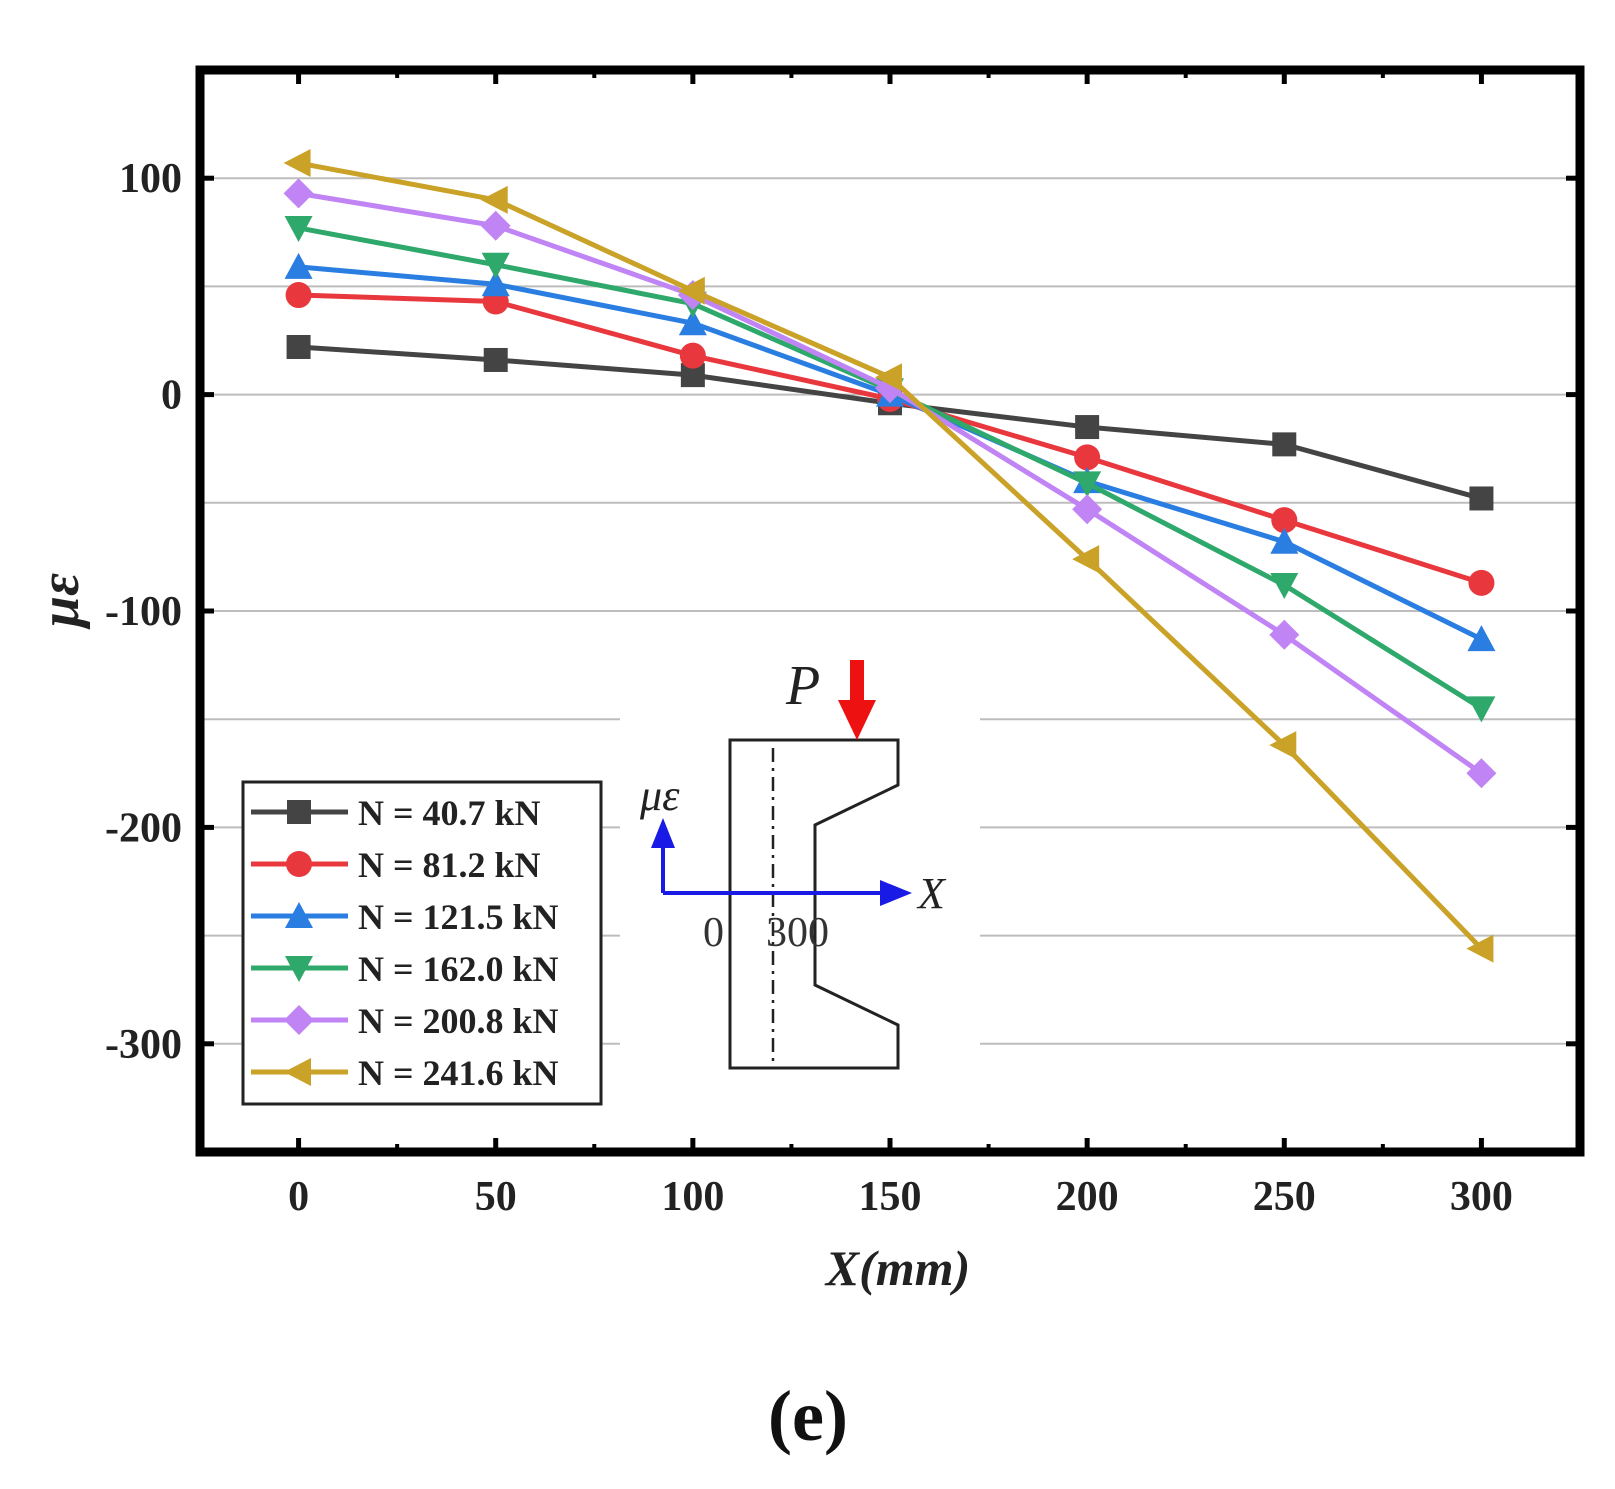 This screenshot has height=1489, width=1615. I want to click on x-tick-label: 0, so click(298, 1197).